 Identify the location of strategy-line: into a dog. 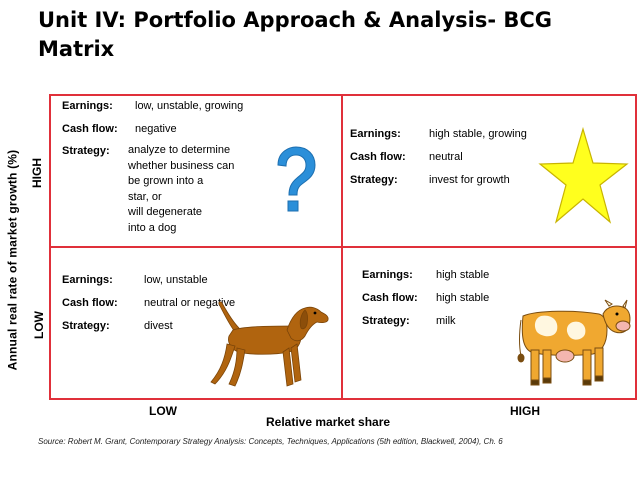
(152, 227).